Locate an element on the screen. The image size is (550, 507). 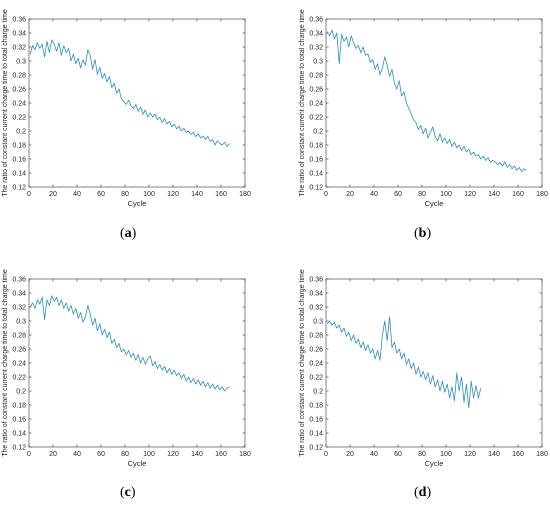
caption-a: (a) is located at coordinates (128, 233).